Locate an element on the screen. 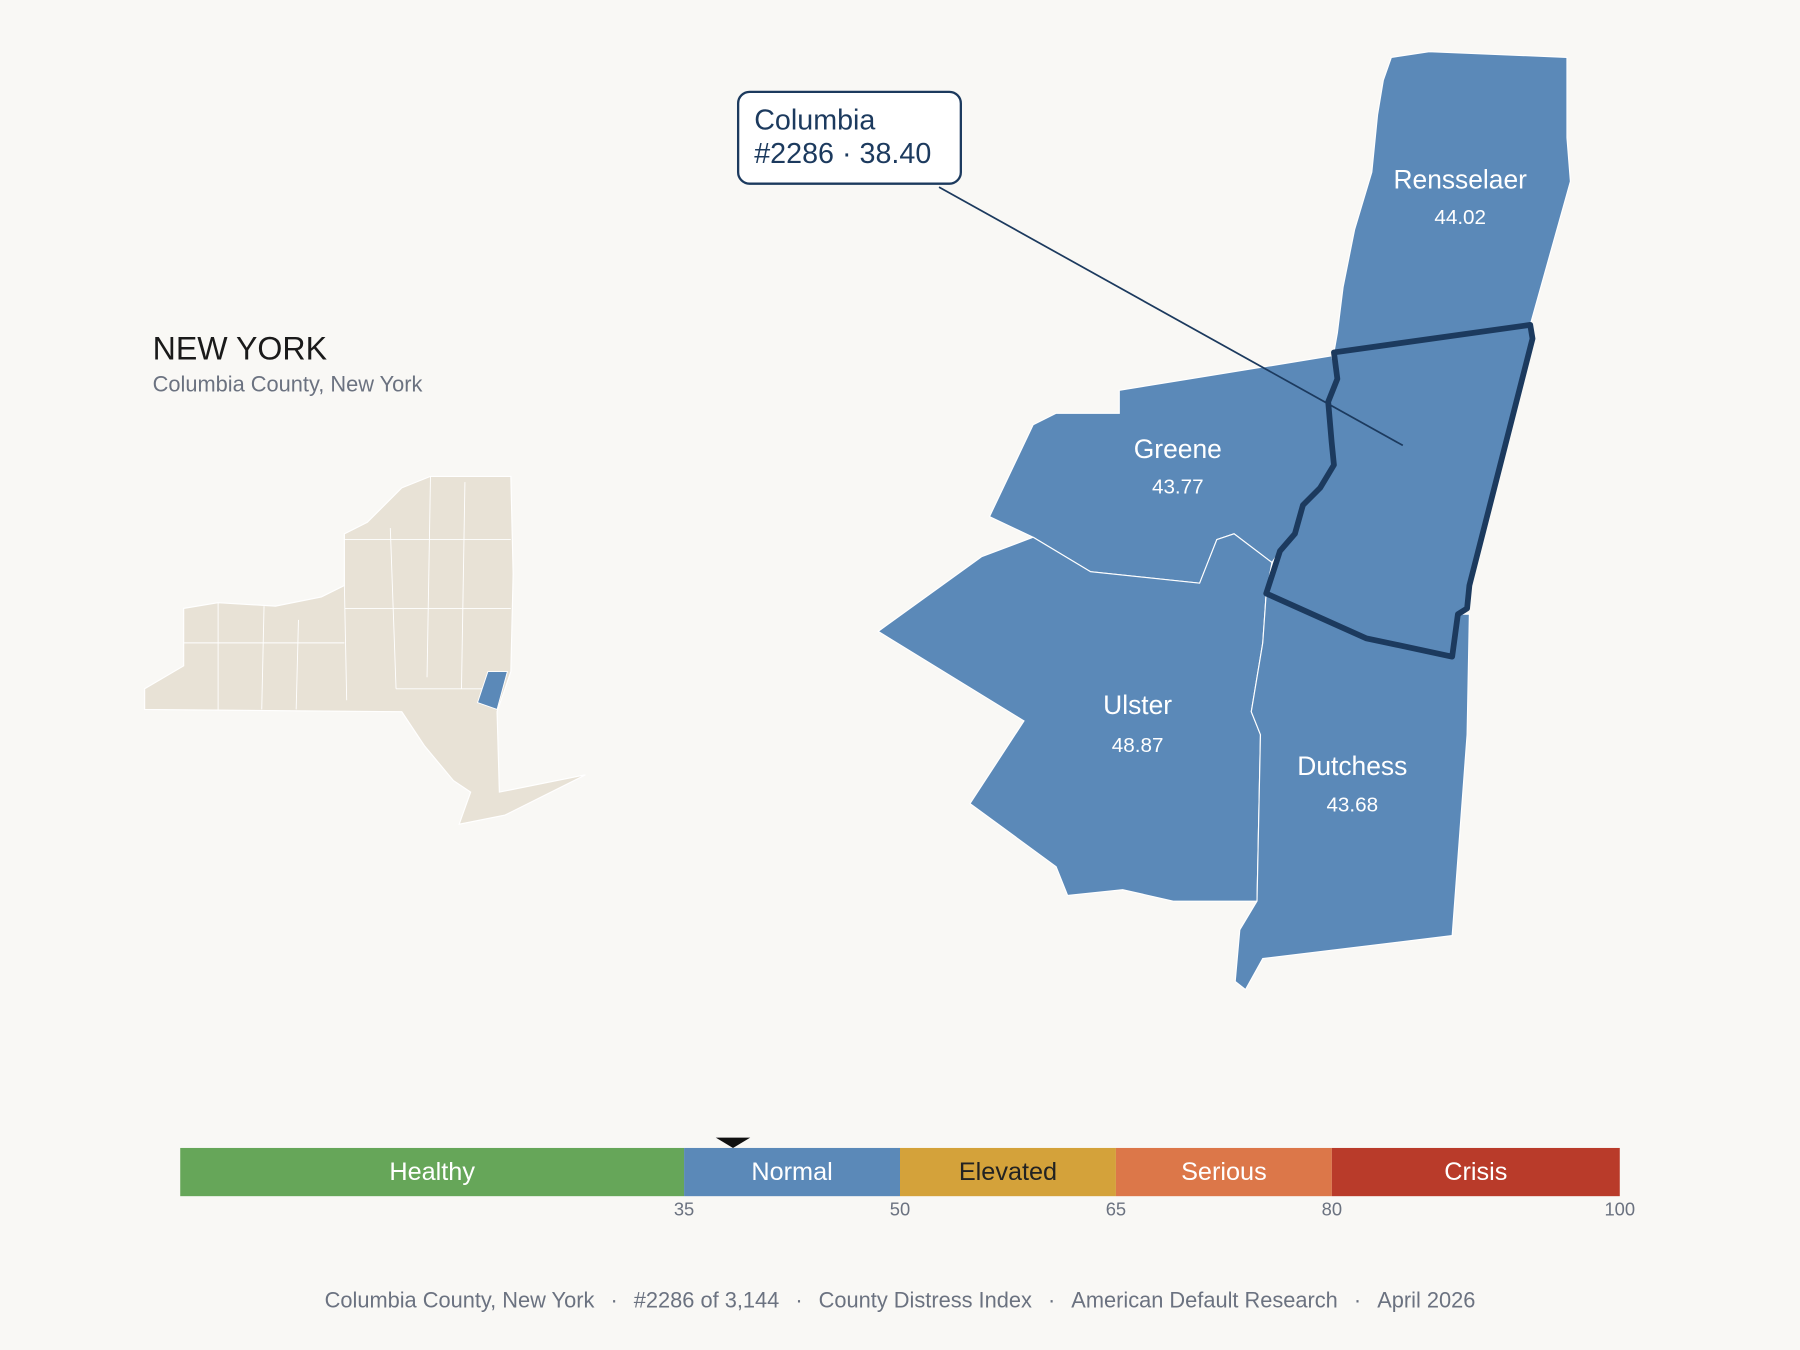 The height and width of the screenshot is (1350, 1800). scale-tick-label: 100 is located at coordinates (1619, 1209).